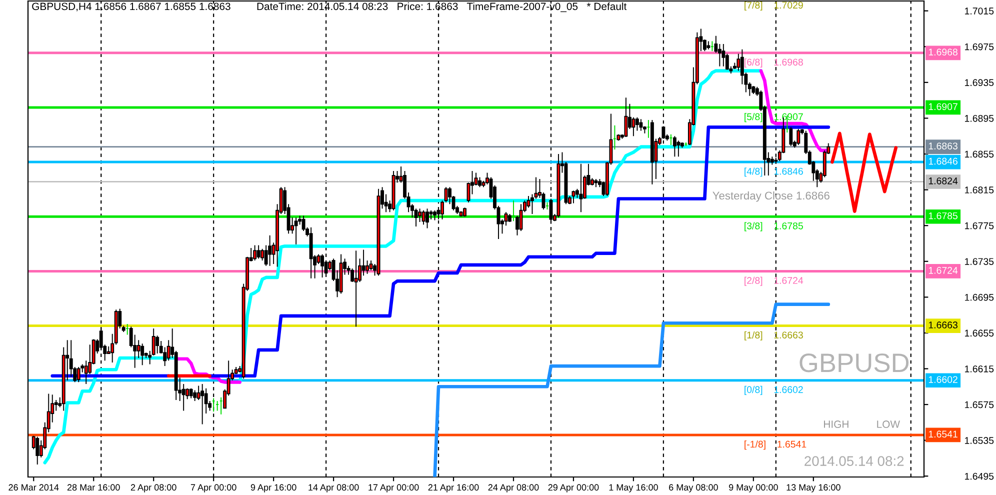  Describe the element at coordinates (693, 488) in the screenshot. I see `x-tick-label: 6 May 08:00` at that location.